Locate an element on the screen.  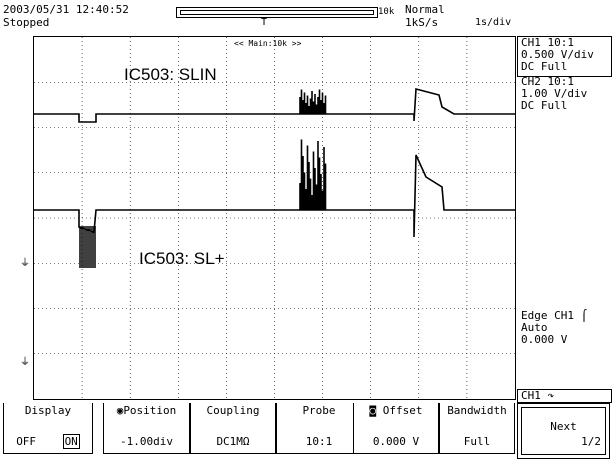
display-on-option: ON is located at coordinates (71, 441).